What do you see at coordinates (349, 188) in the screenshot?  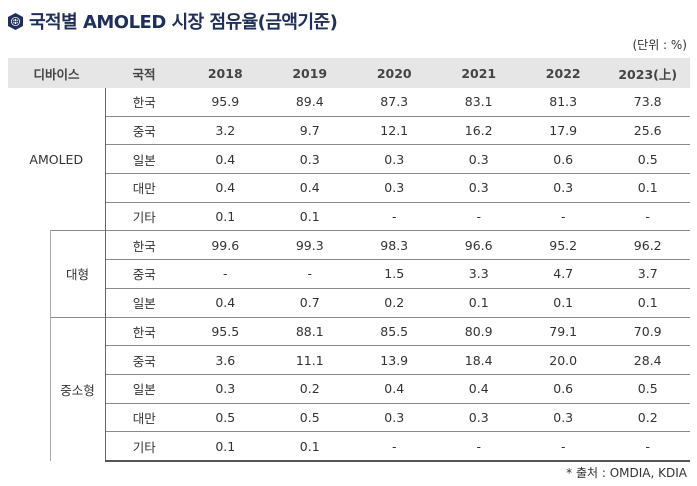 I see `table-row: 대만 0.4 0.4 0.3 0.3 0.3 0.1` at bounding box center [349, 188].